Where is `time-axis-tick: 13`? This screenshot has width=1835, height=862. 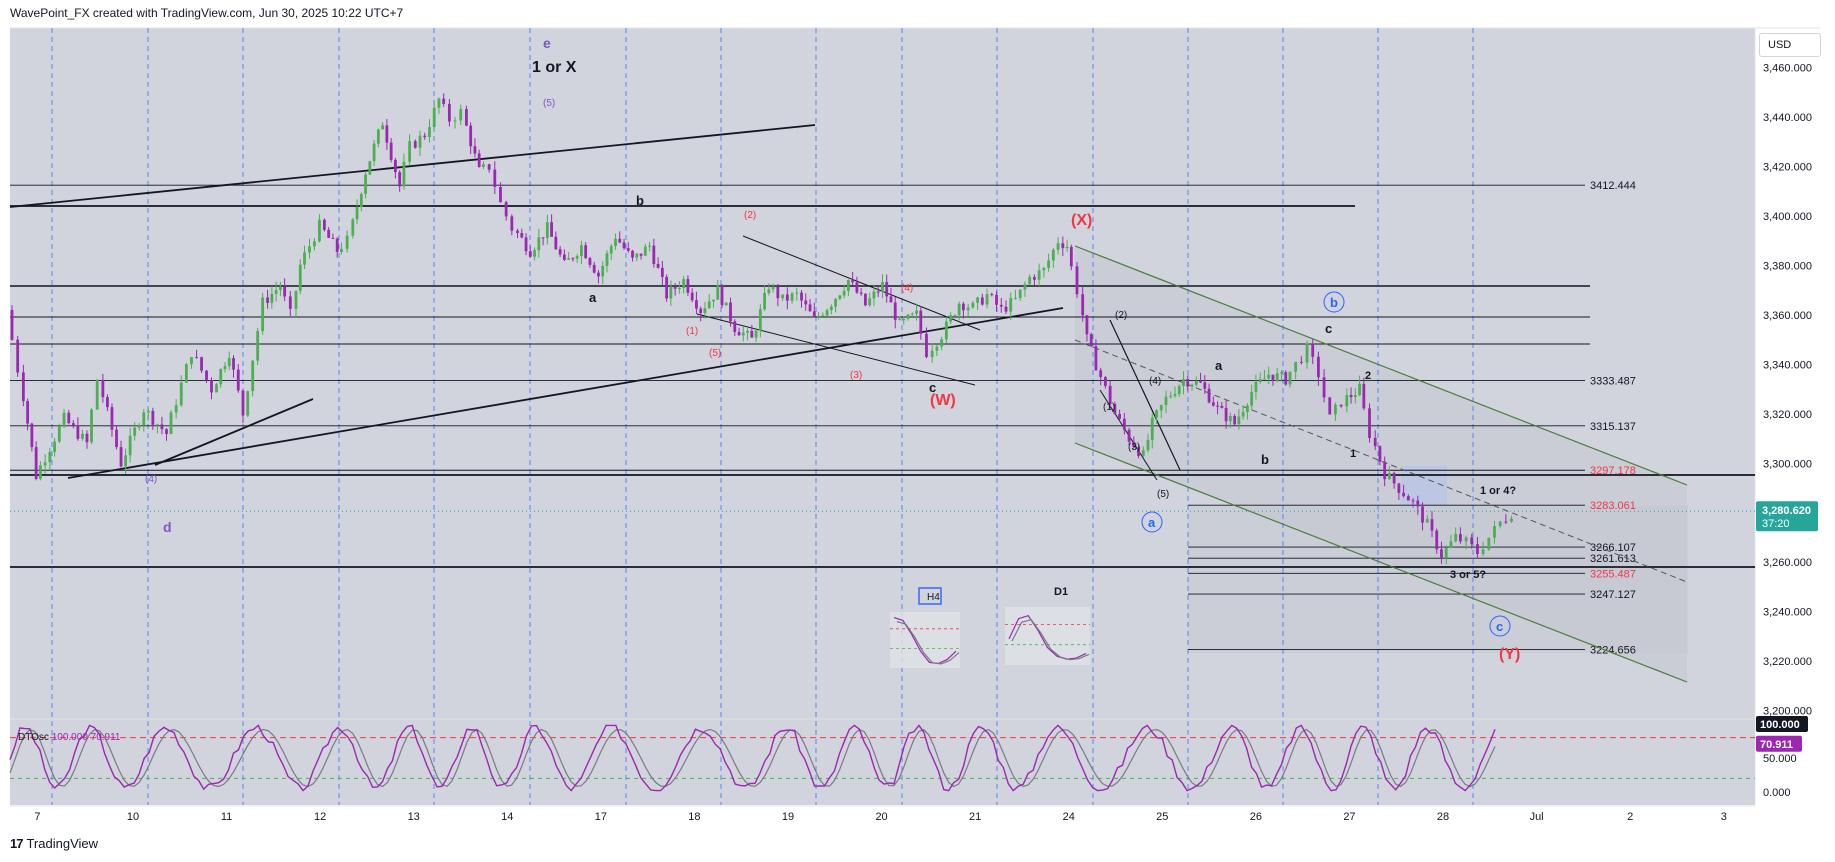 time-axis-tick: 13 is located at coordinates (414, 817).